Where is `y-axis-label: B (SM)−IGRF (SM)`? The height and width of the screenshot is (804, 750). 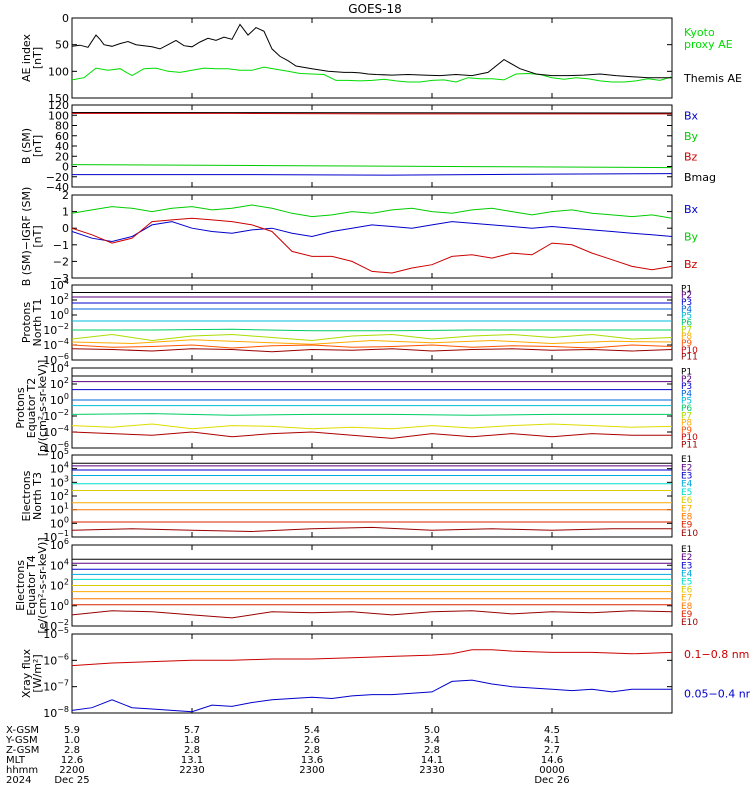 y-axis-label: B (SM)−IGRF (SM) is located at coordinates (26, 237).